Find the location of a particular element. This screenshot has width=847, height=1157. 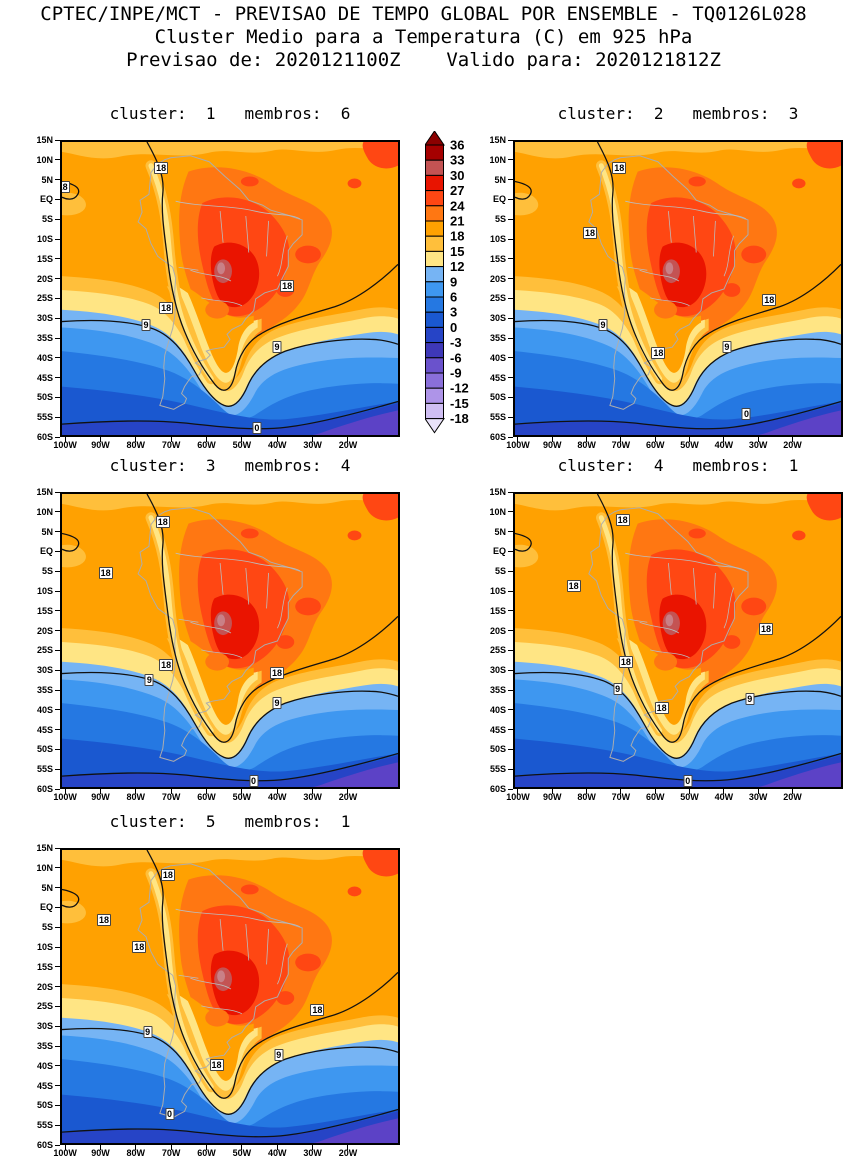

colorbar-level-label: -18 is located at coordinates (459, 418).